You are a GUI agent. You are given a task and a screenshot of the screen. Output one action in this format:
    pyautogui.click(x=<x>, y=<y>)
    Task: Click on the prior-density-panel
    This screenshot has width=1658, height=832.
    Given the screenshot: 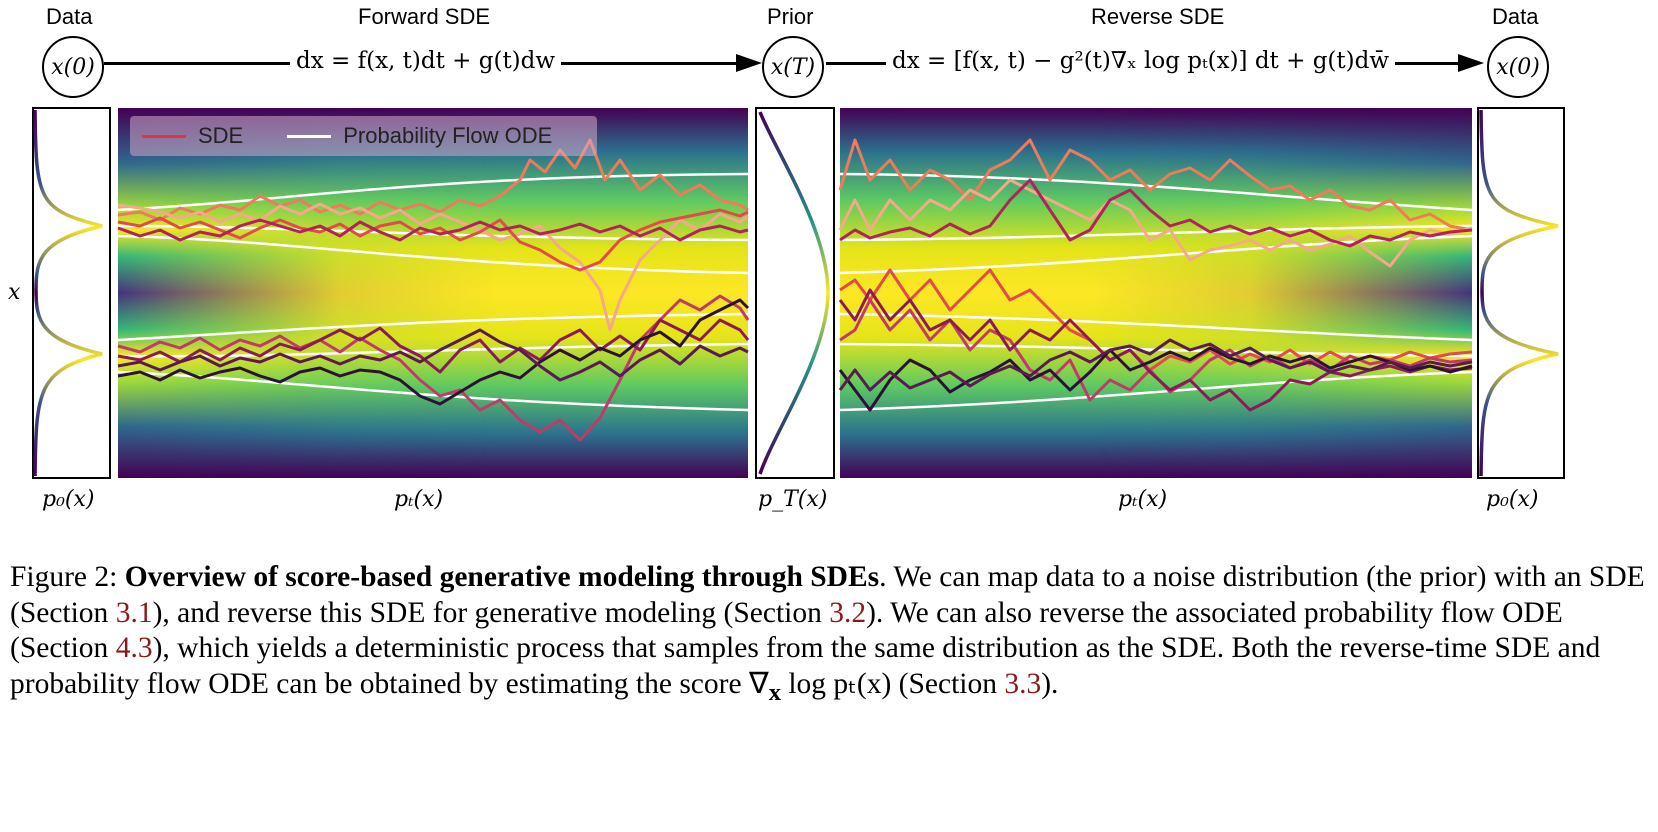 What is the action you would take?
    pyautogui.click(x=795, y=293)
    